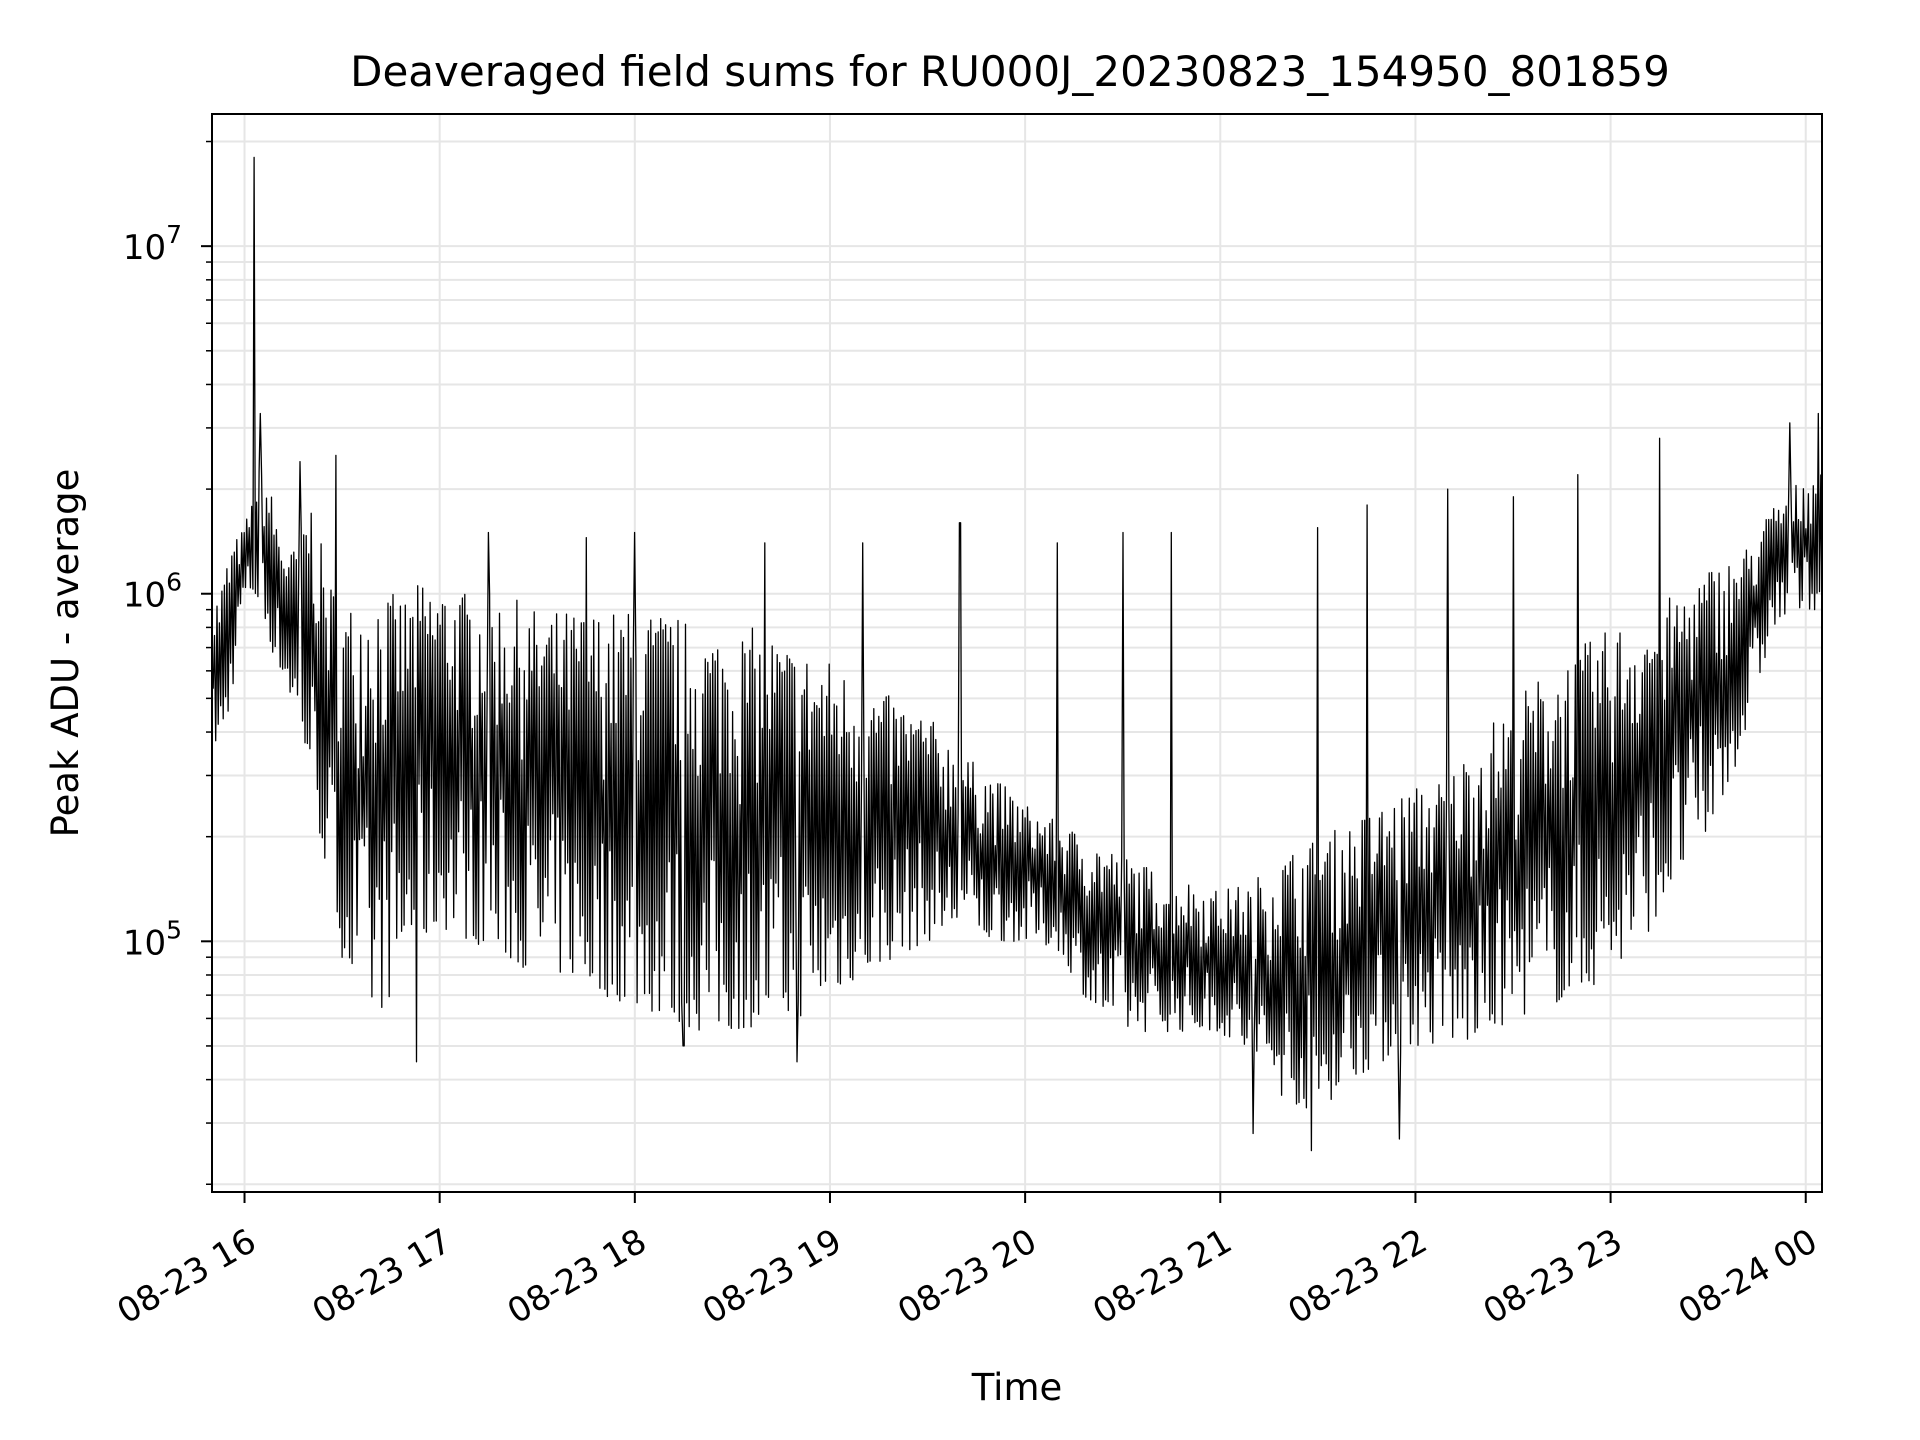 The height and width of the screenshot is (1440, 1920). Describe the element at coordinates (167, 663) in the screenshot. I see `y-axis: 10⁵ 10⁶ 10⁷` at that location.